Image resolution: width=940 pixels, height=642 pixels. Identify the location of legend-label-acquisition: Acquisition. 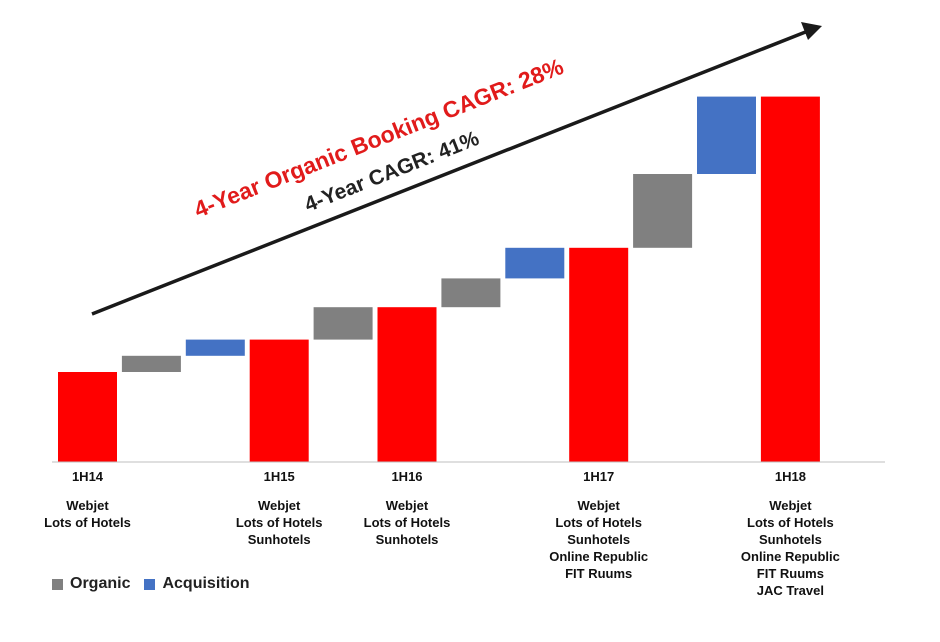
(206, 583).